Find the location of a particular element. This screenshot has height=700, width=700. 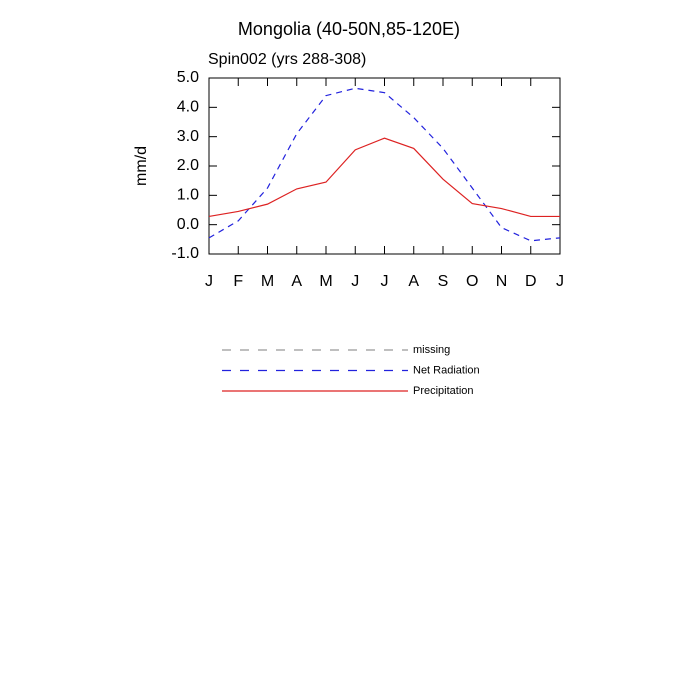

y-tick-label: 0.0 is located at coordinates (188, 224).